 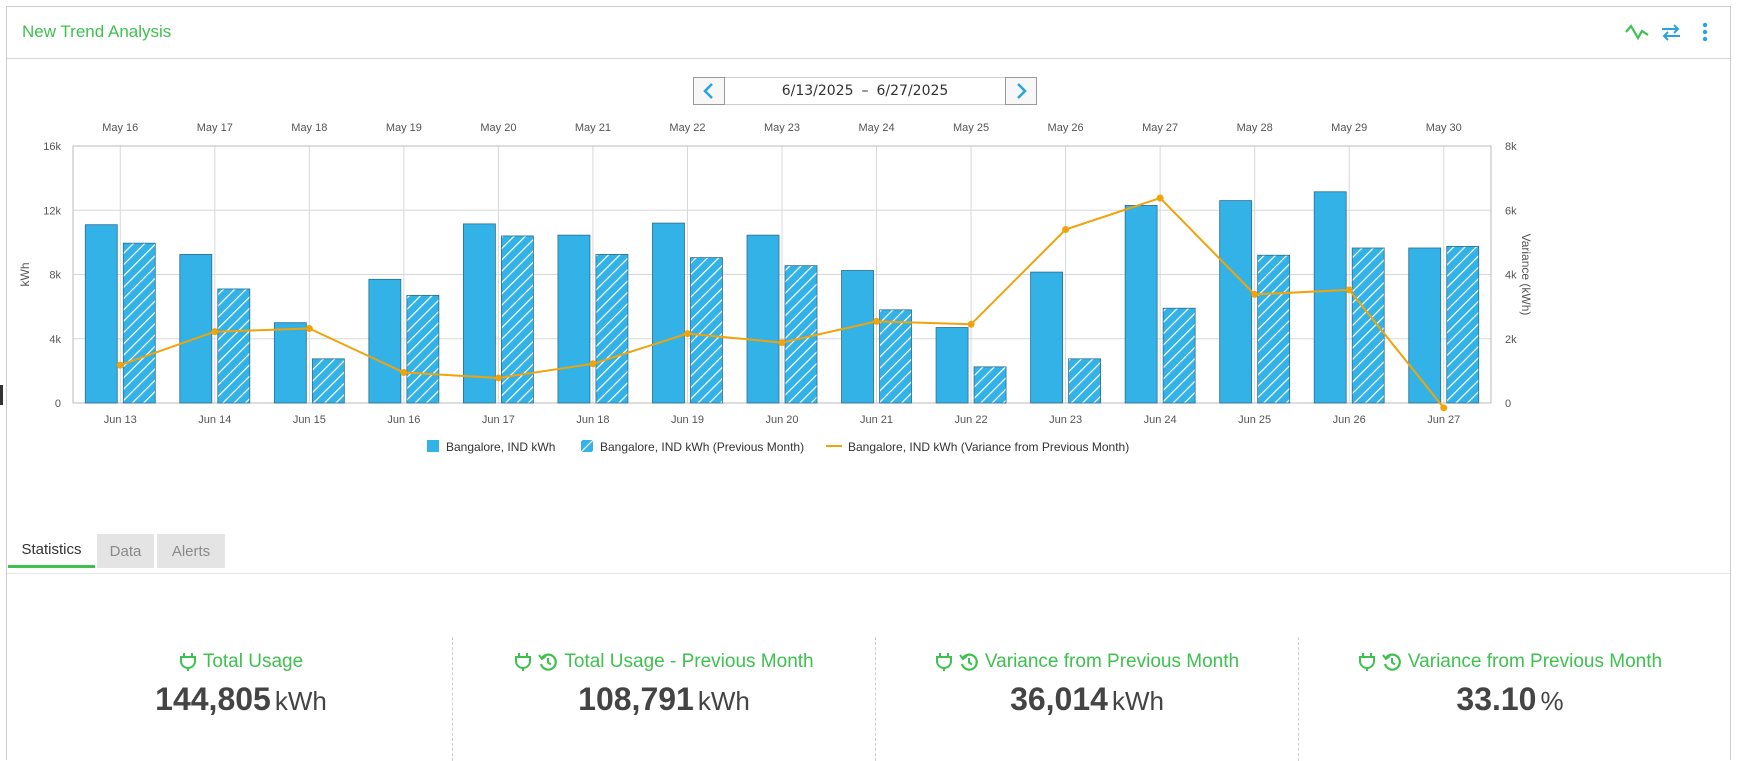 I want to click on x-tick-label: Jun 21, so click(x=876, y=420).